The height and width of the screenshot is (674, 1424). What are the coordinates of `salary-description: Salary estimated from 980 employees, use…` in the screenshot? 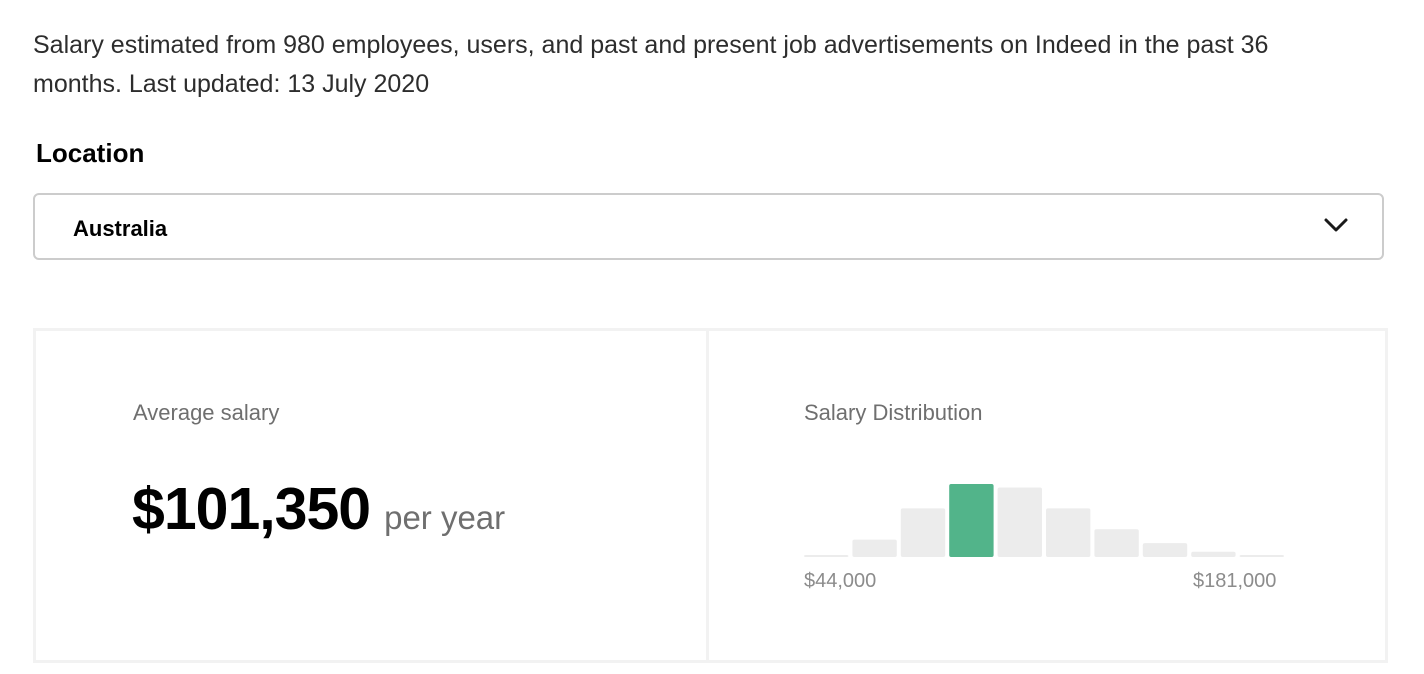 It's located at (651, 64).